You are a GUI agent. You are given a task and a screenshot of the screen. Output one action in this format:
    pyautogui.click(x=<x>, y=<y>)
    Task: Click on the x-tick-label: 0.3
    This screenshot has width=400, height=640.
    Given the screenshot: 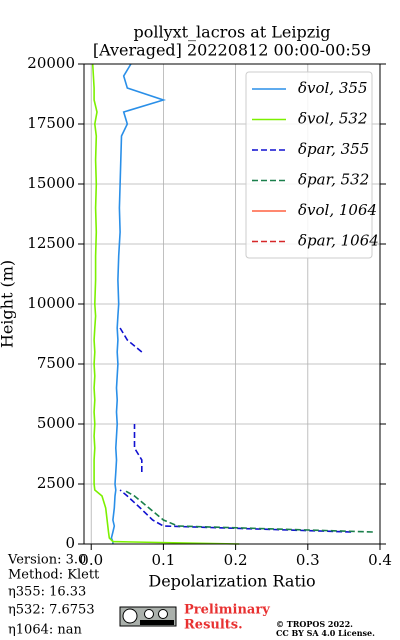 What is the action you would take?
    pyautogui.click(x=308, y=560)
    